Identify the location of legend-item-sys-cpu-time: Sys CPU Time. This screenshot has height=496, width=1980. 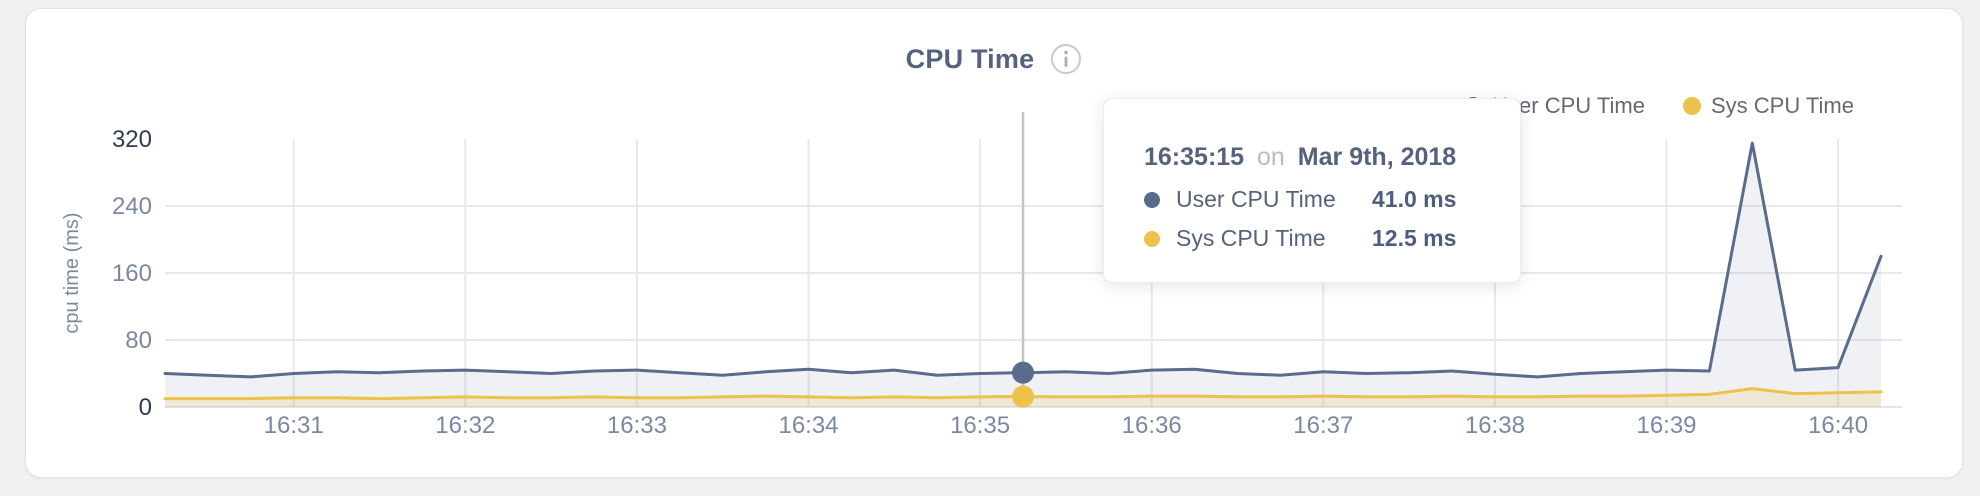
(1768, 106).